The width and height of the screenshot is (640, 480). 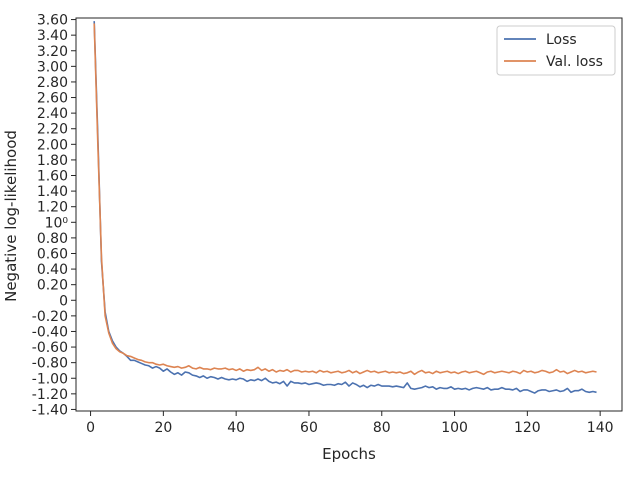 I want to click on y-axis-label: Negative log-likelihood, so click(x=11, y=216).